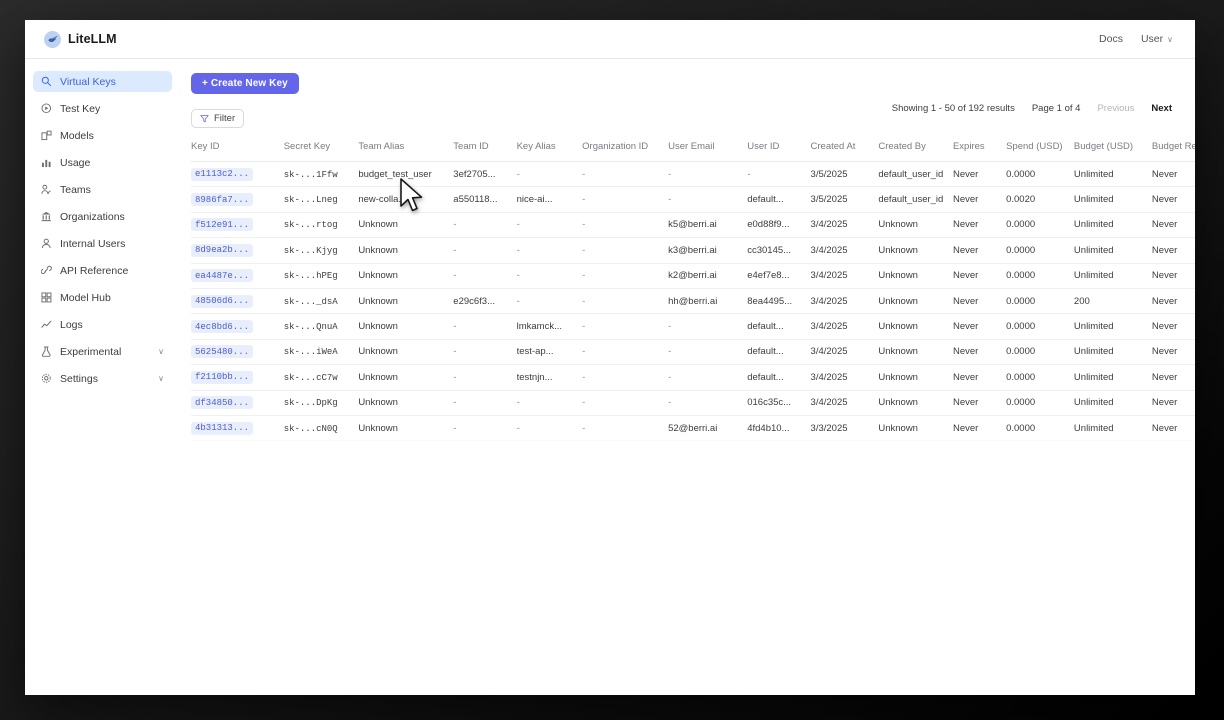  I want to click on cell-created-by: Unknown, so click(915, 444).